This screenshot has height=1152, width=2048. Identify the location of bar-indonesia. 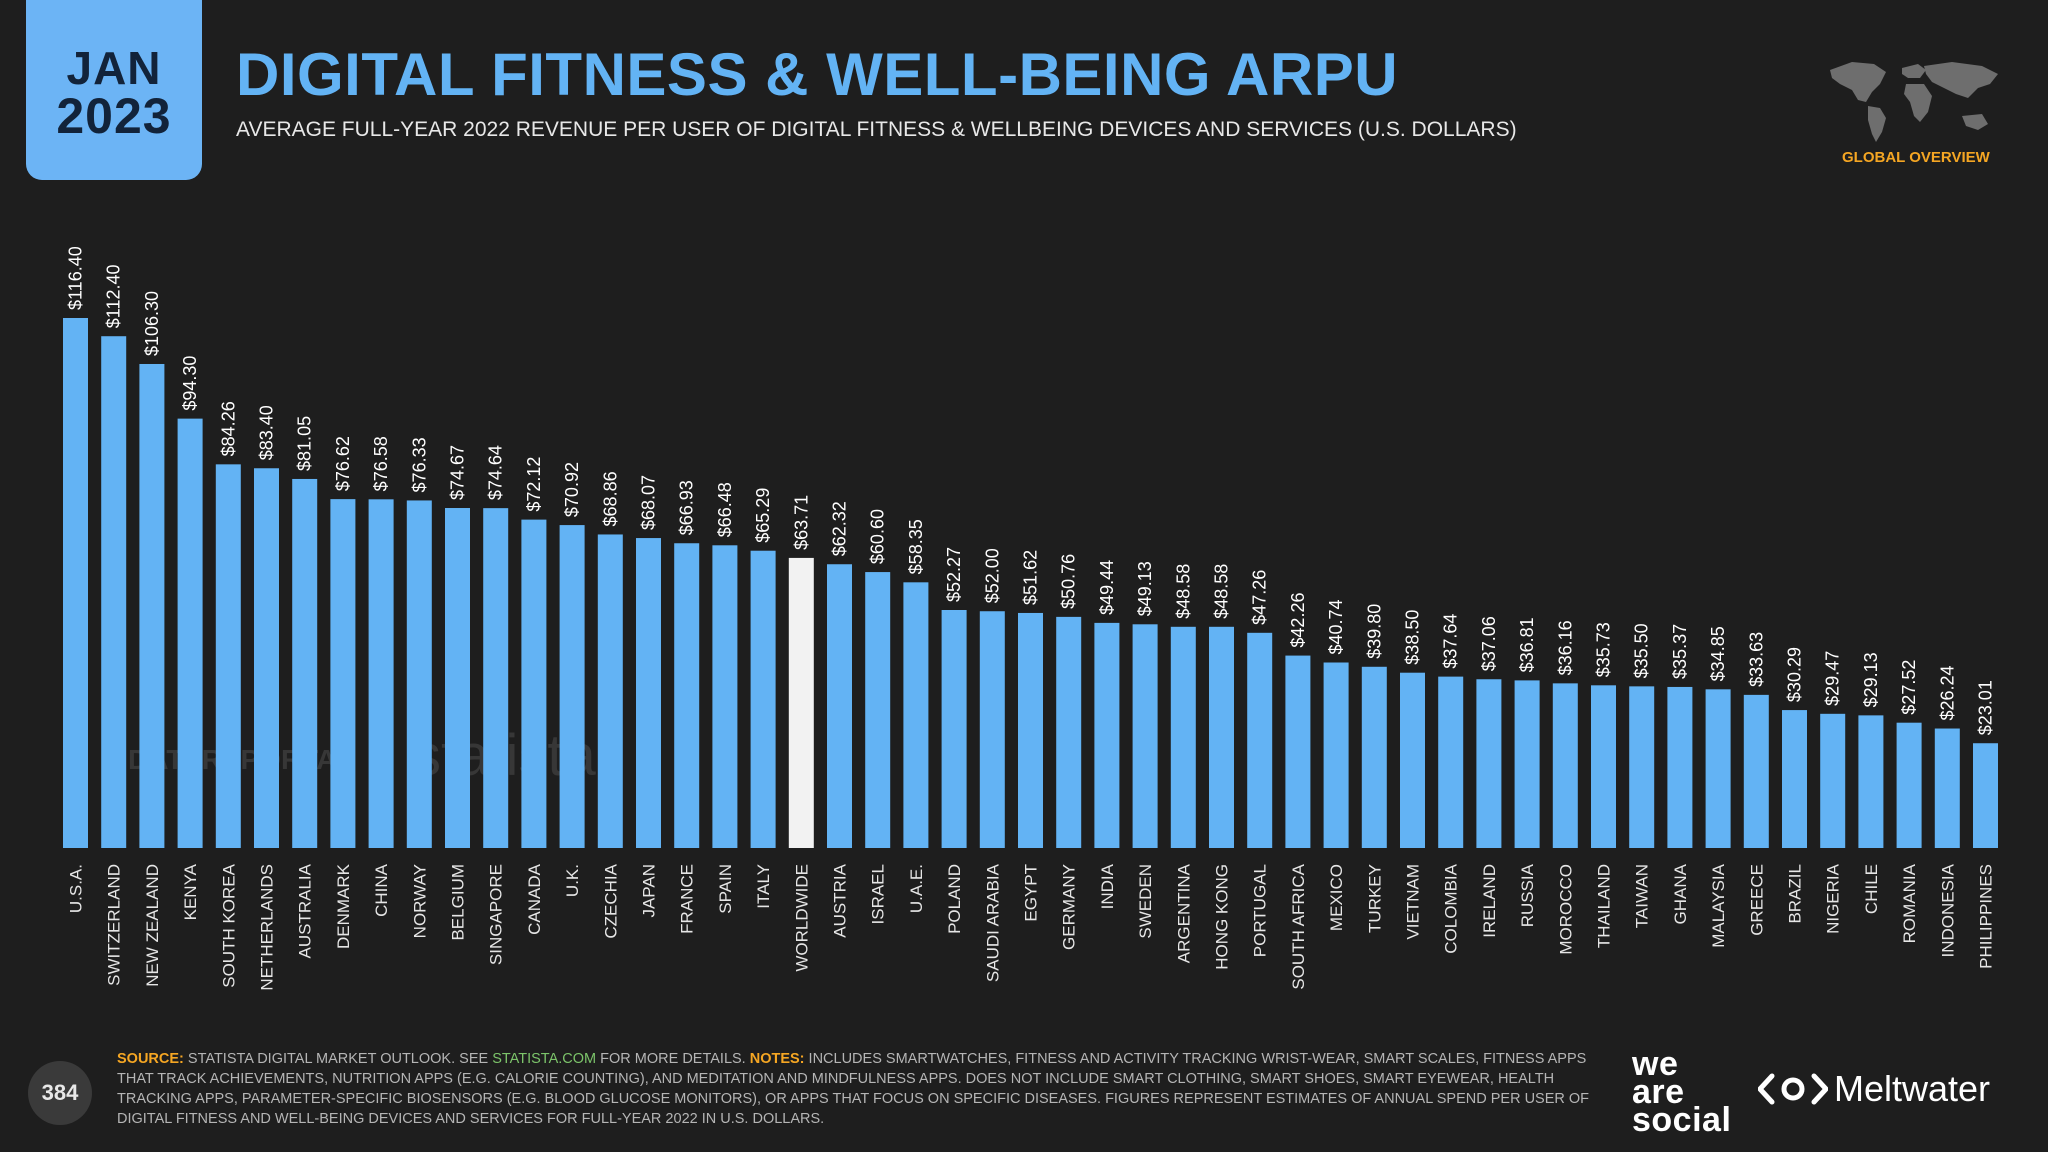
(1947, 788).